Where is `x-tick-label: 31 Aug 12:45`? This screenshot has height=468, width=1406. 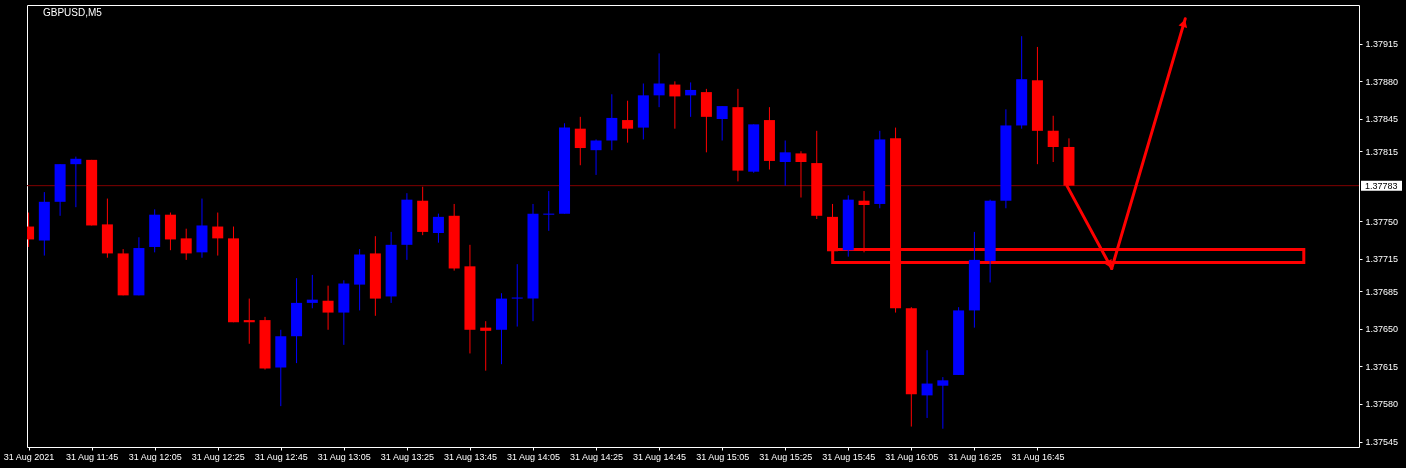 x-tick-label: 31 Aug 12:45 is located at coordinates (281, 456).